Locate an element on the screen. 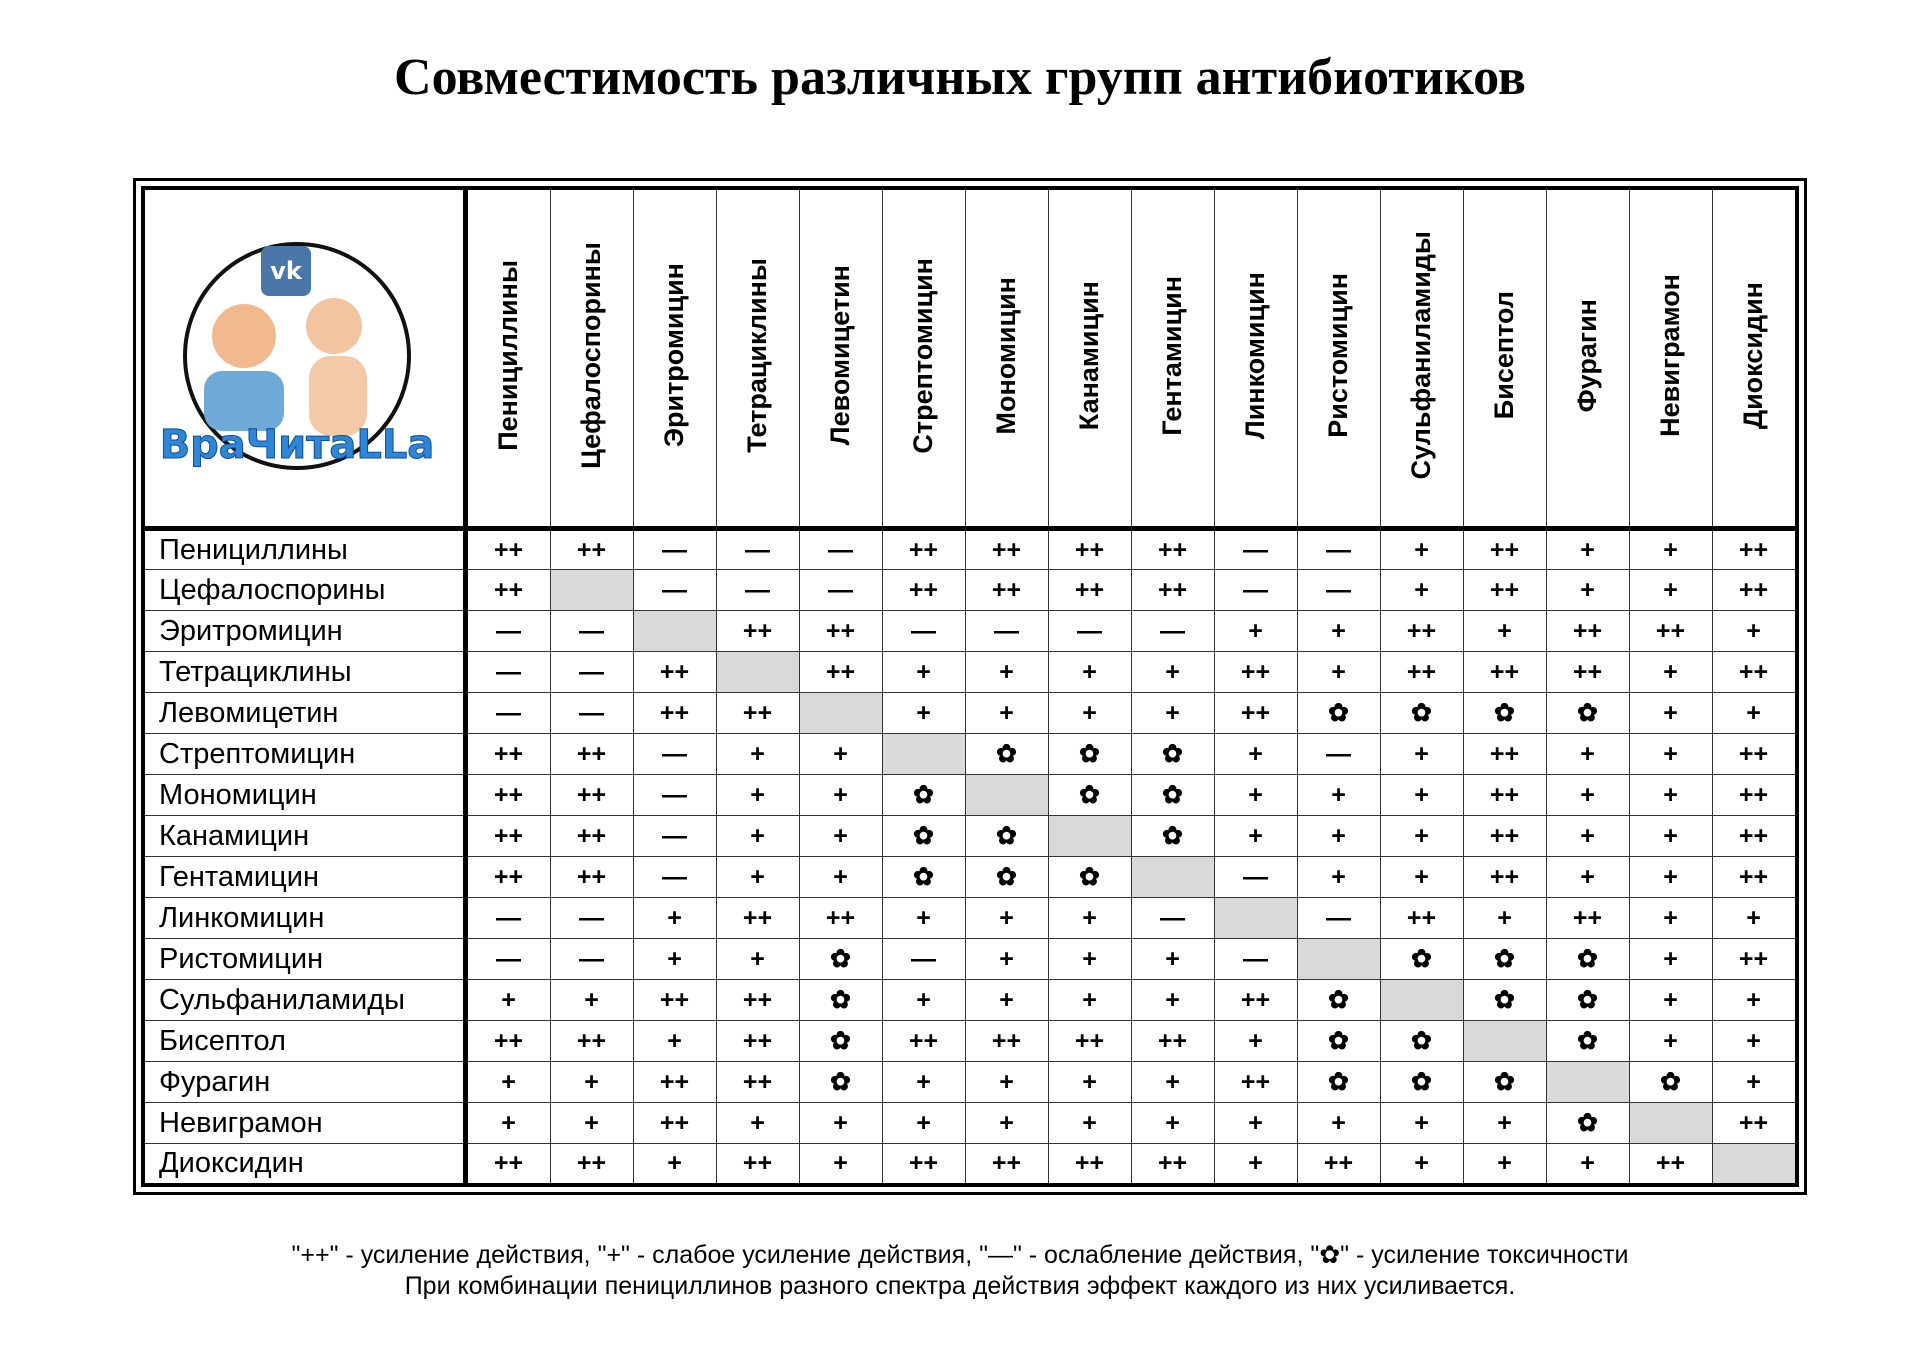 This screenshot has height=1358, width=1920. row-header: Бисептол is located at coordinates (305, 1041).